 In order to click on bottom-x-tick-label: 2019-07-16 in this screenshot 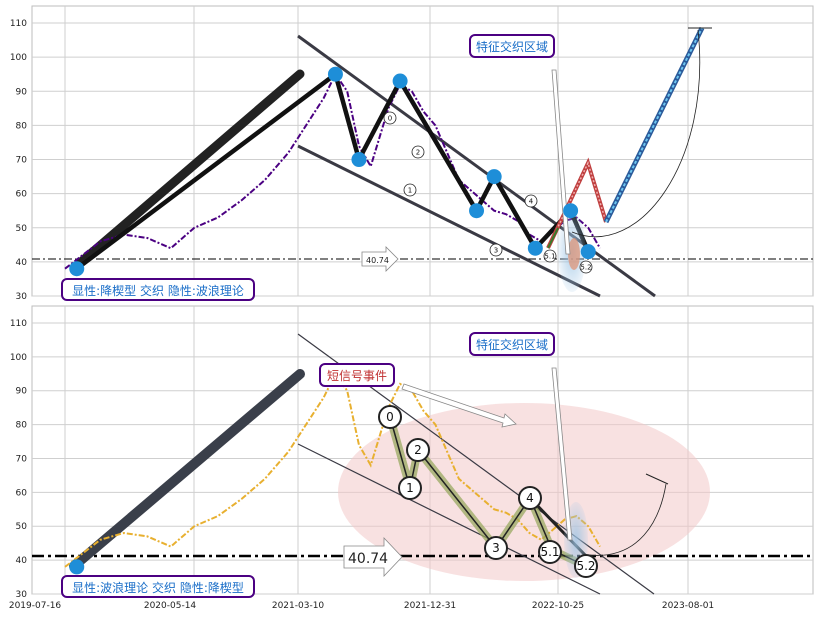, I will do `click(35, 606)`.